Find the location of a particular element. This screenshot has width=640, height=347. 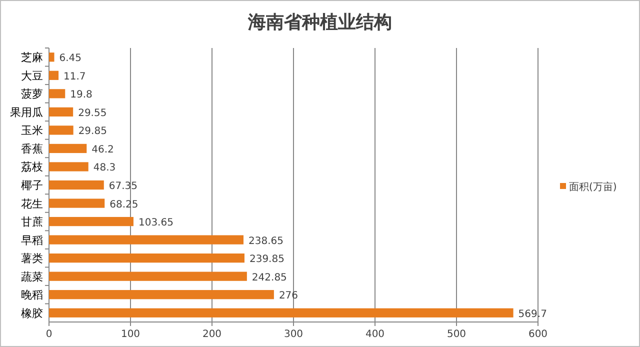

y-tick-label: 椰子 is located at coordinates (32, 185).